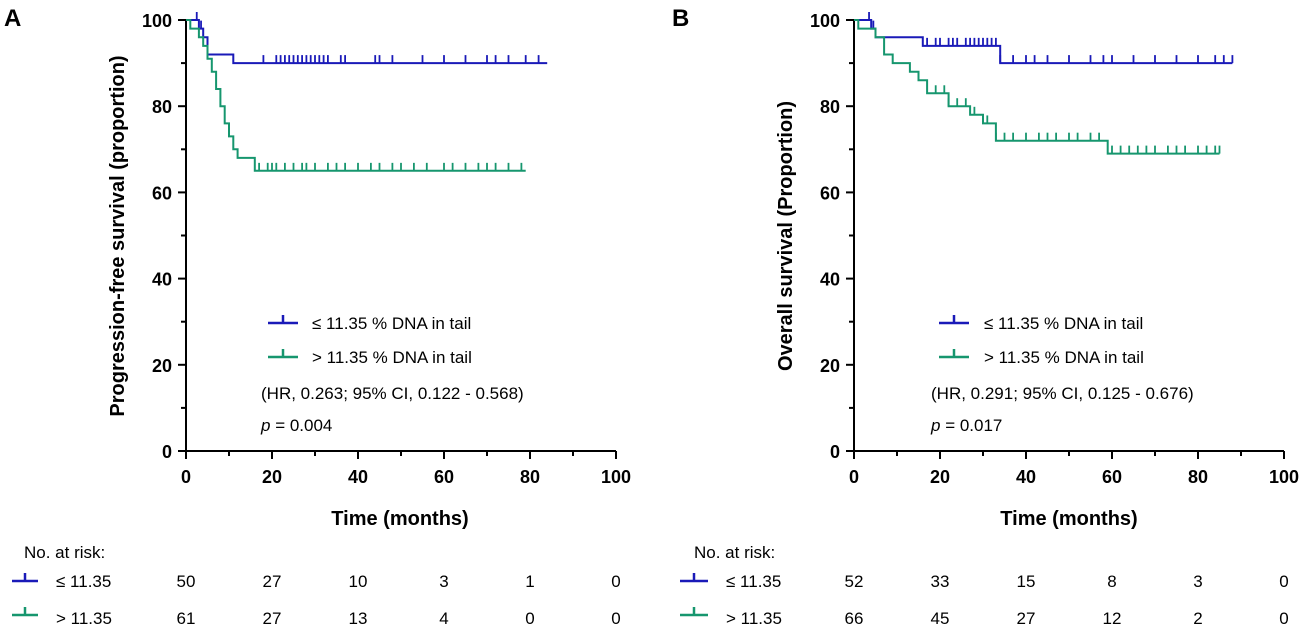 The image size is (1306, 629). I want to click on hr-annotation-b: (HR, 0.291; 95% CI, 0.125 - 0.676), so click(1062, 393).